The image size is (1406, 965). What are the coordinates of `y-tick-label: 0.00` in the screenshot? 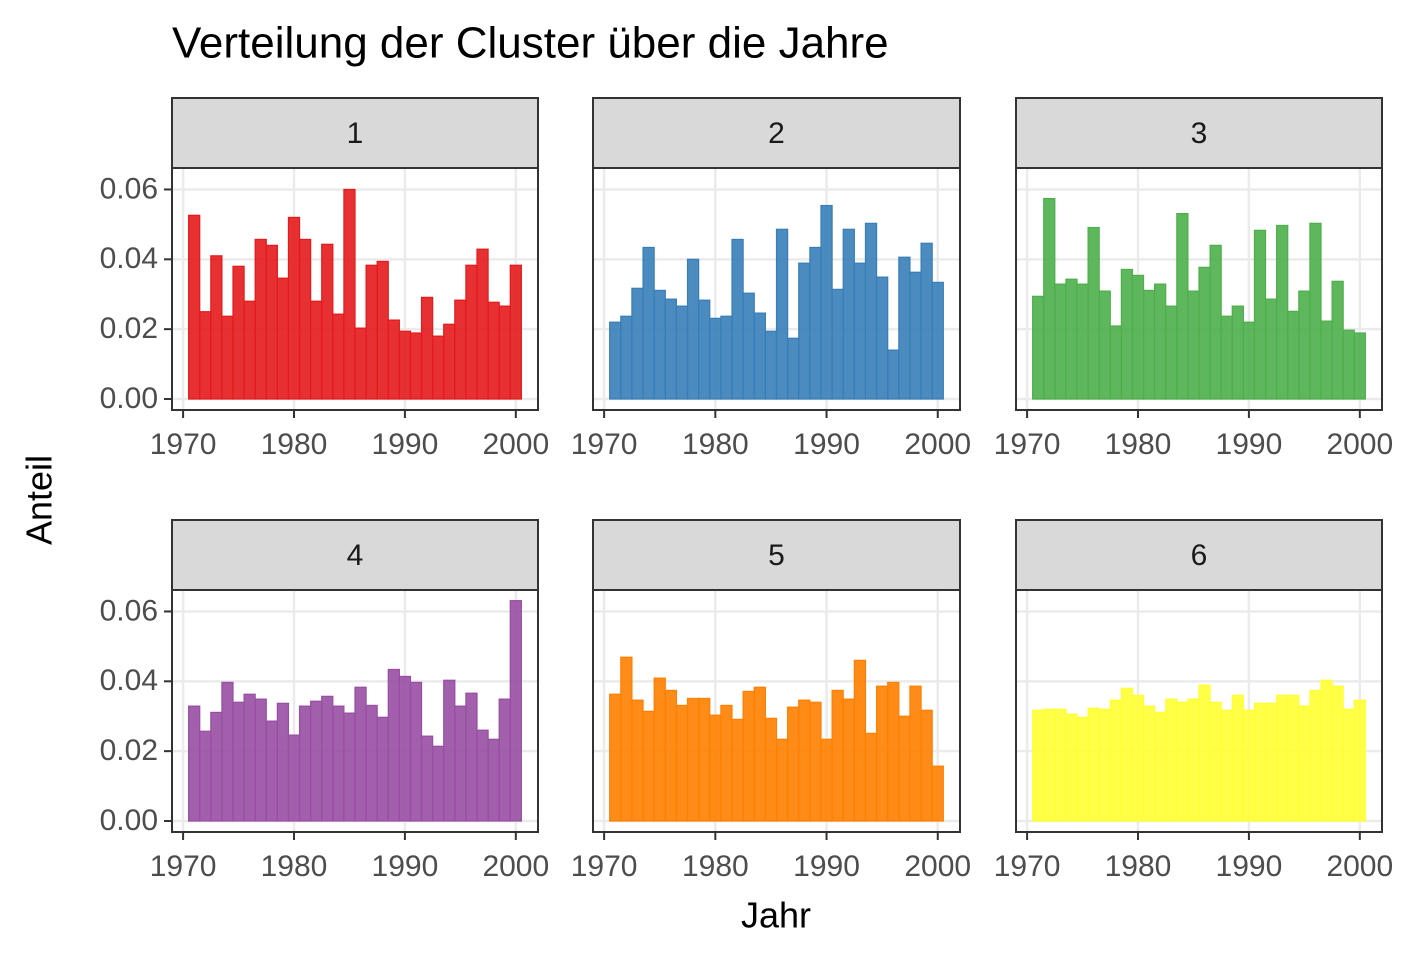 It's located at (129, 398).